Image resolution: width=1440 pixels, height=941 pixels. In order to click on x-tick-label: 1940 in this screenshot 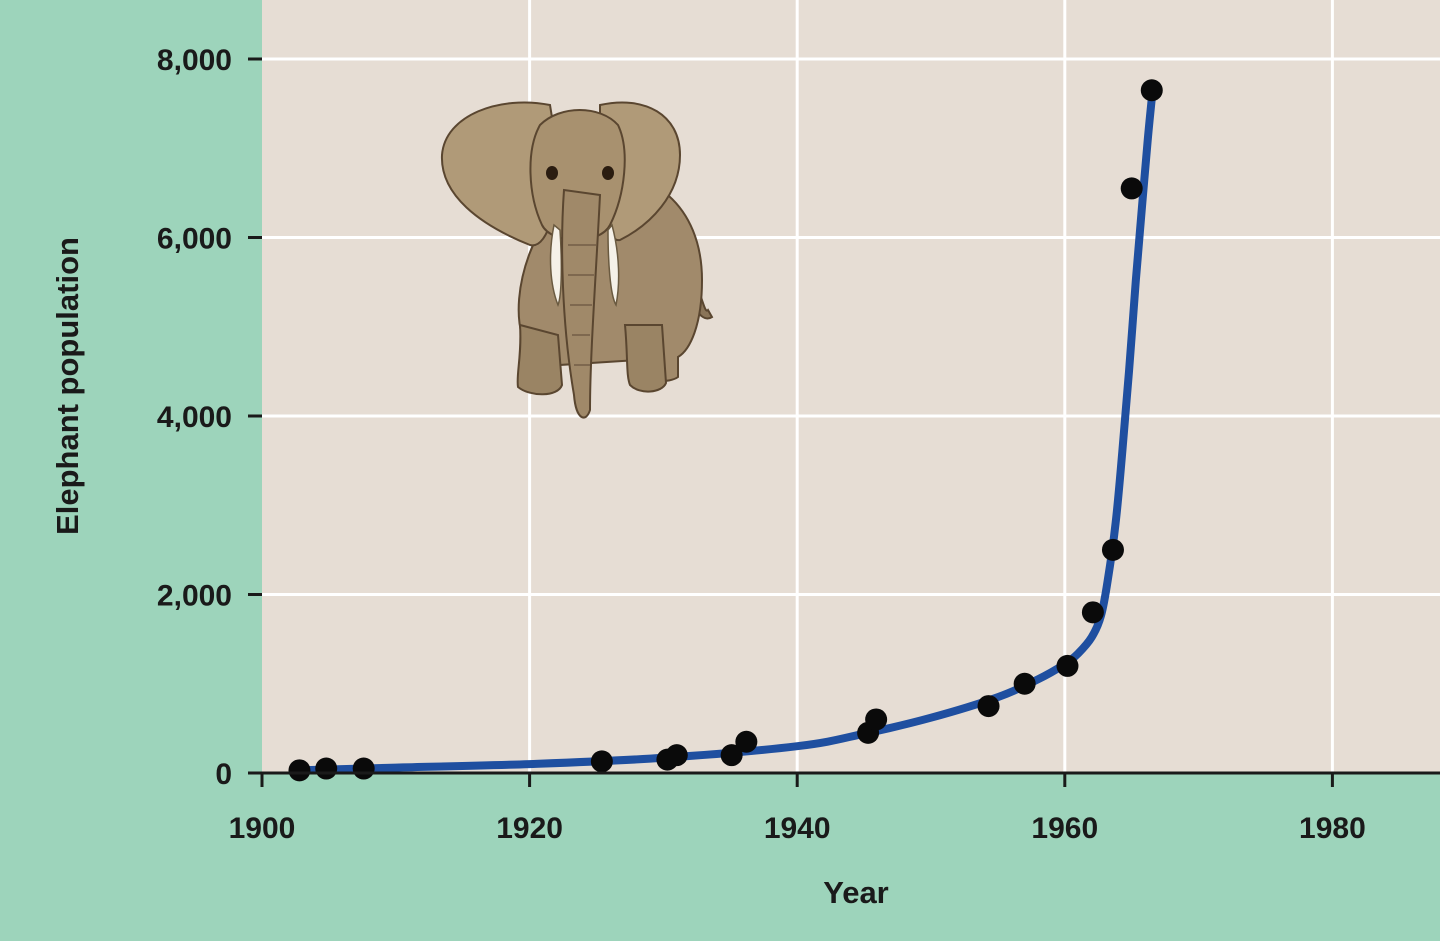, I will do `click(797, 828)`.